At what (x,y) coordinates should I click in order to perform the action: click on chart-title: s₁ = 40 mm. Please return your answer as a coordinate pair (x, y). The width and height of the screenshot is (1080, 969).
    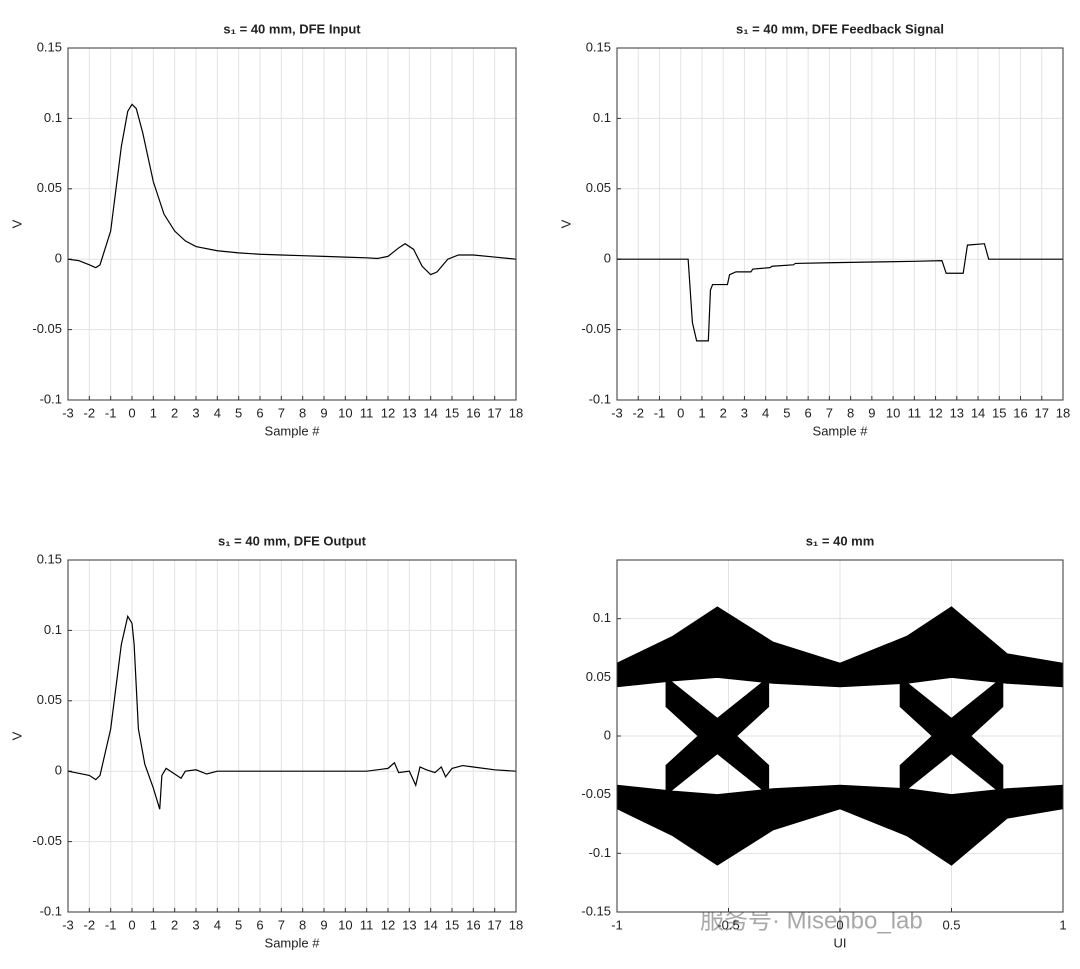
    Looking at the image, I should click on (840, 540).